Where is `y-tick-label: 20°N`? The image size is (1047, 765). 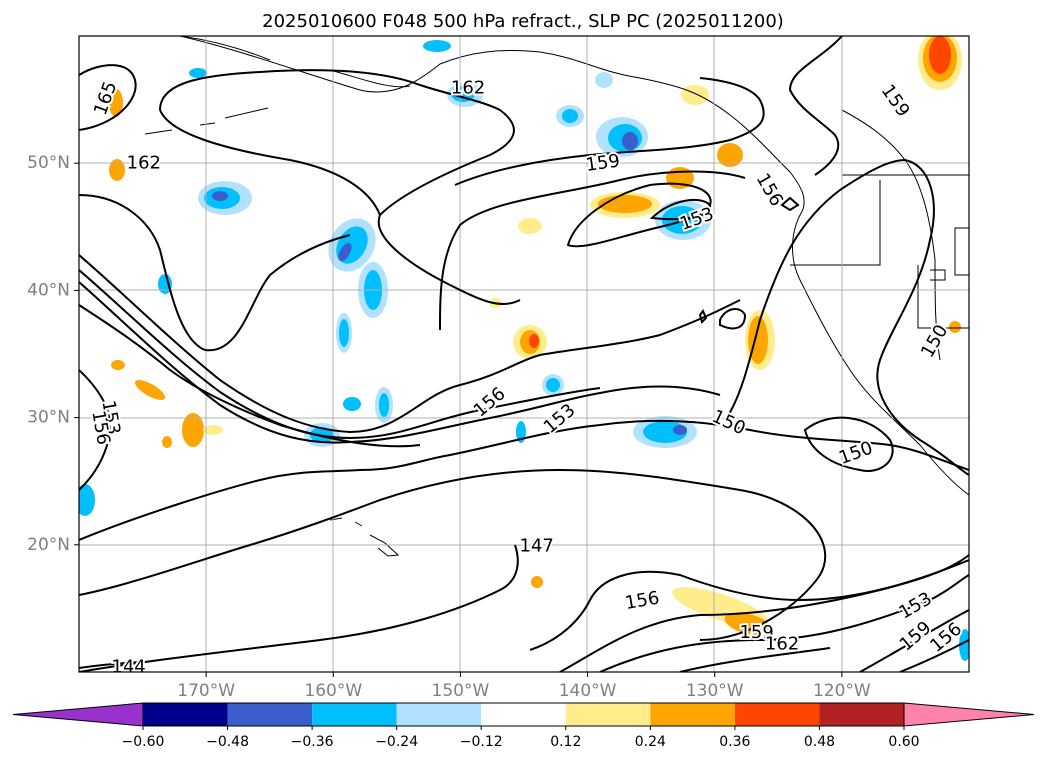
y-tick-label: 20°N is located at coordinates (48, 545).